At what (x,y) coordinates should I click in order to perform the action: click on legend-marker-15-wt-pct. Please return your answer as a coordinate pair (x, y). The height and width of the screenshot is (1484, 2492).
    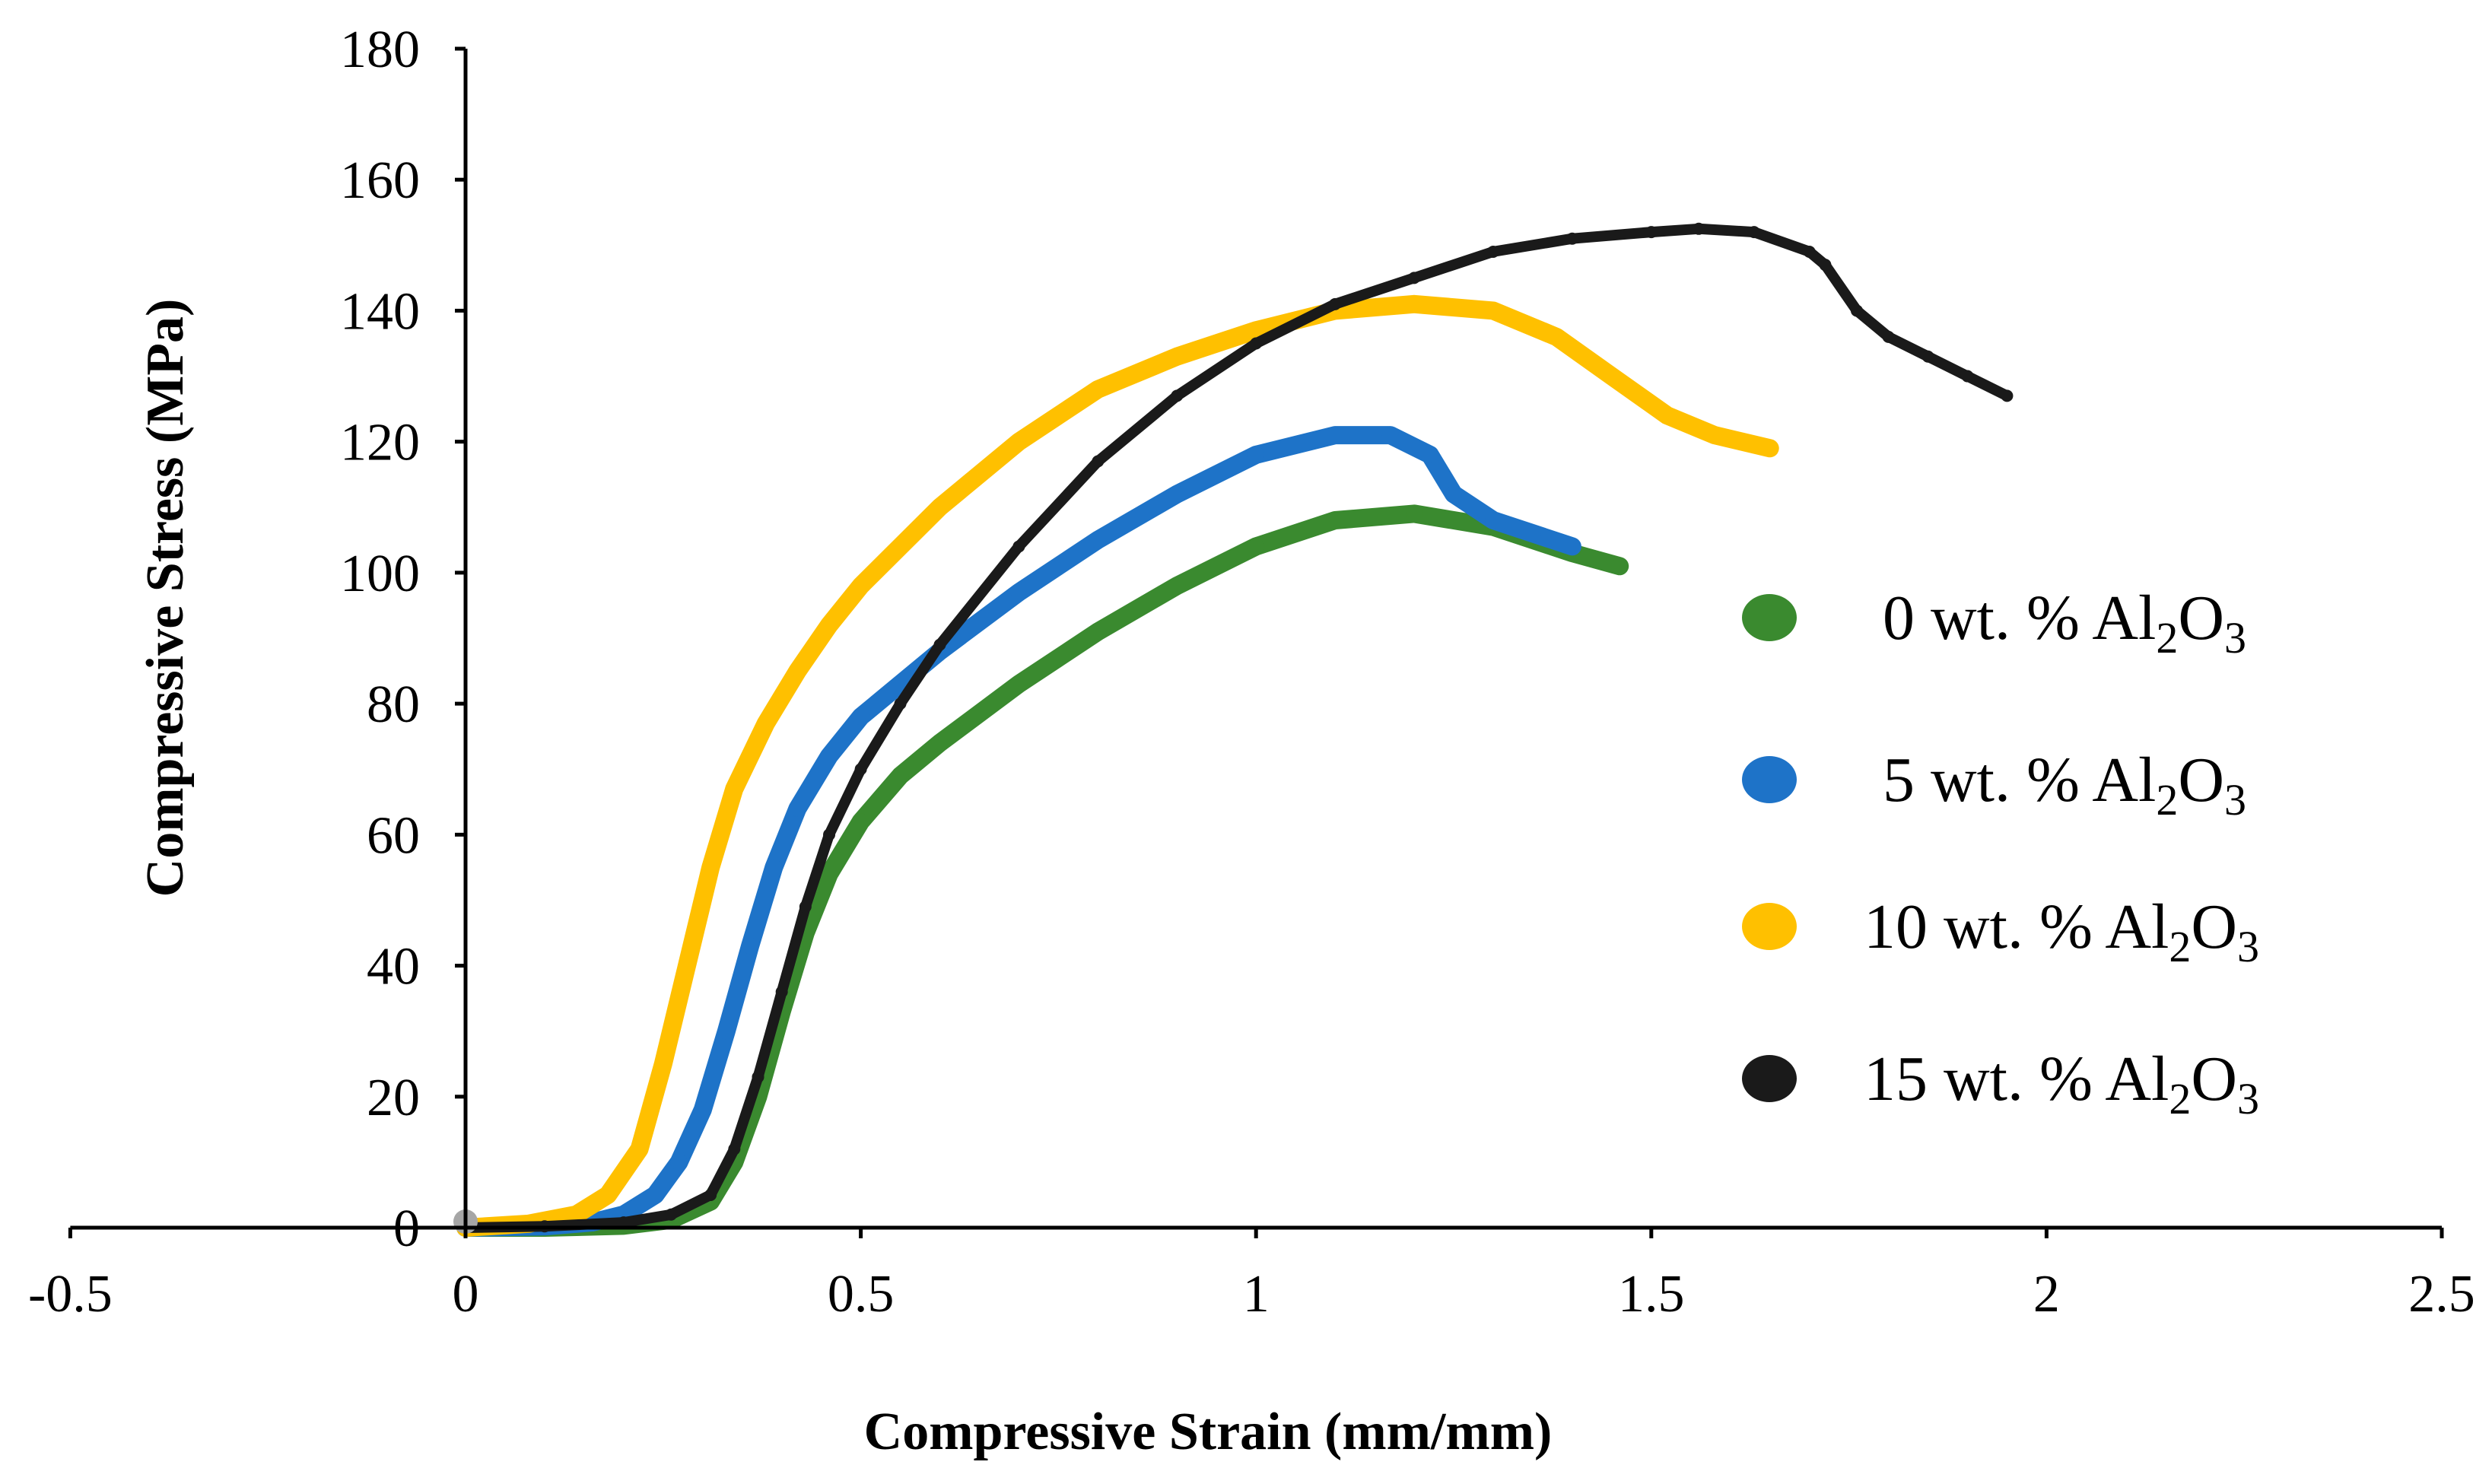
    Looking at the image, I should click on (1770, 1078).